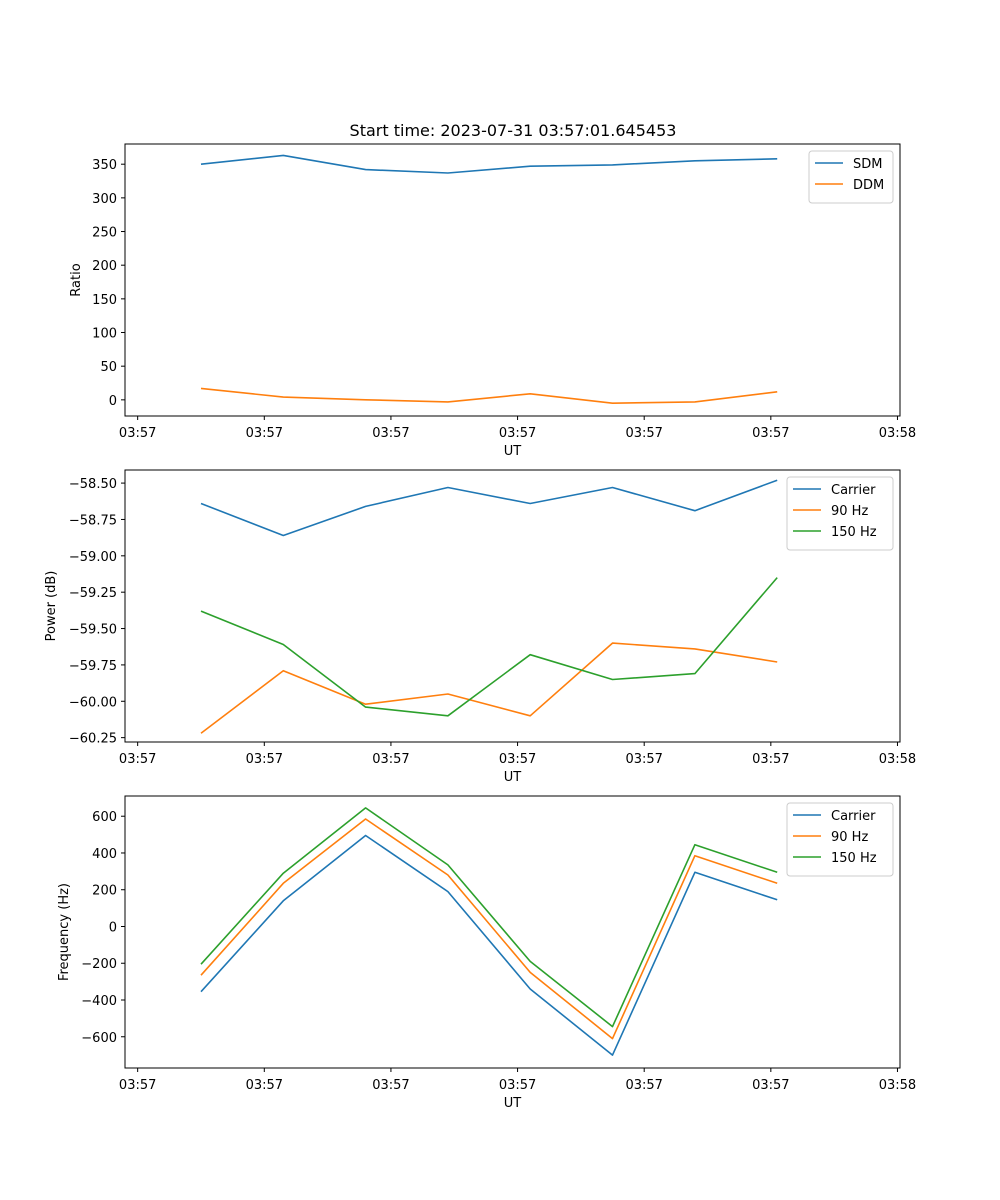  What do you see at coordinates (104, 300) in the screenshot?
I see `y-tick-label: 150` at bounding box center [104, 300].